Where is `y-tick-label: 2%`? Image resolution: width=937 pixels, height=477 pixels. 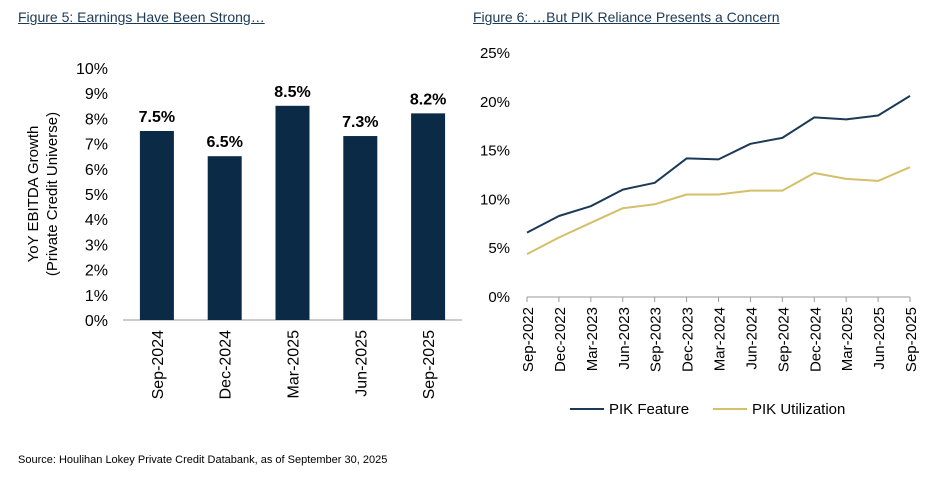
y-tick-label: 2% is located at coordinates (96, 271).